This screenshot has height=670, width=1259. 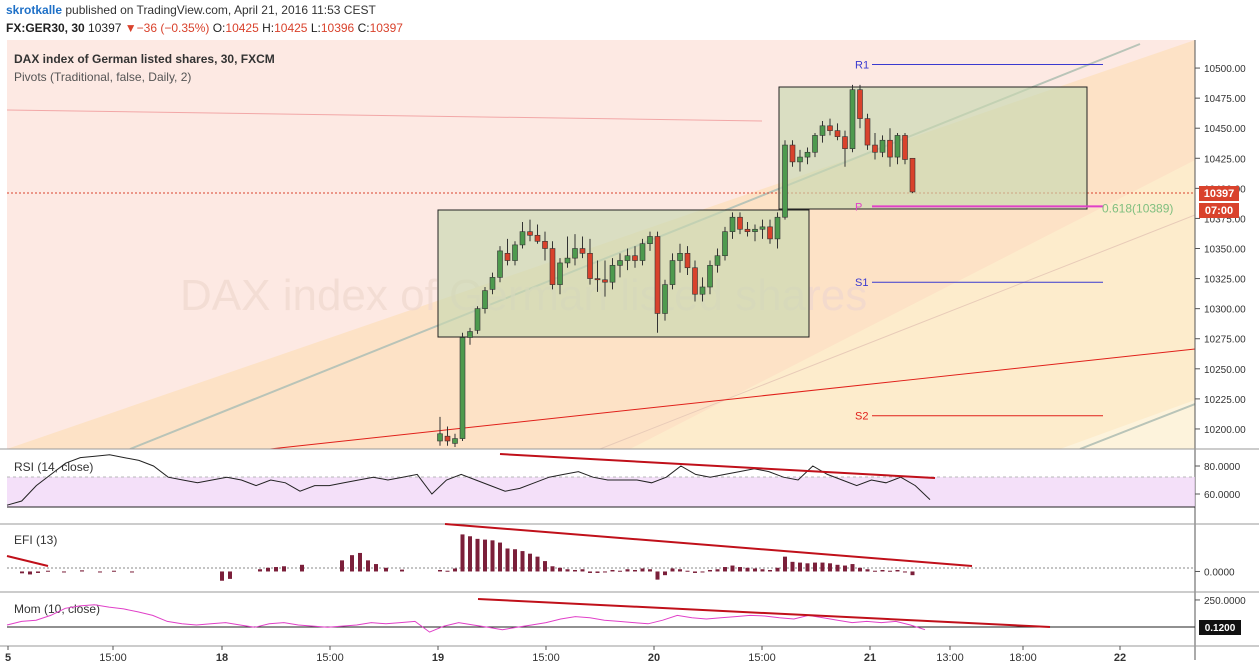 I want to click on time-tick-label: 18, so click(x=222, y=658).